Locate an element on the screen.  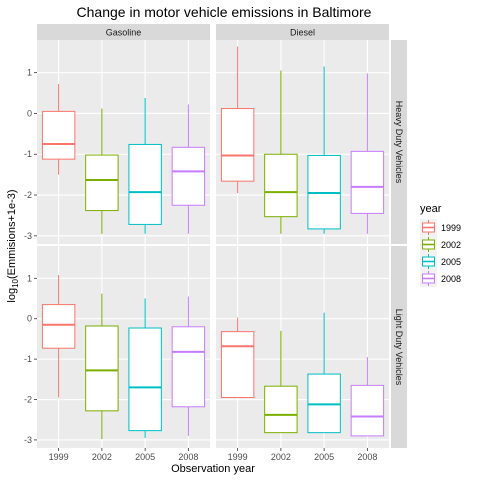
box-light-duty-vehicles-gasoline-2008 is located at coordinates (188, 366).